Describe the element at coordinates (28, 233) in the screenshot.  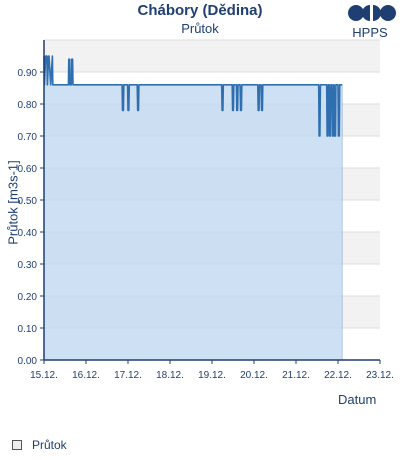
I see `y-tick-label: 0.40` at that location.